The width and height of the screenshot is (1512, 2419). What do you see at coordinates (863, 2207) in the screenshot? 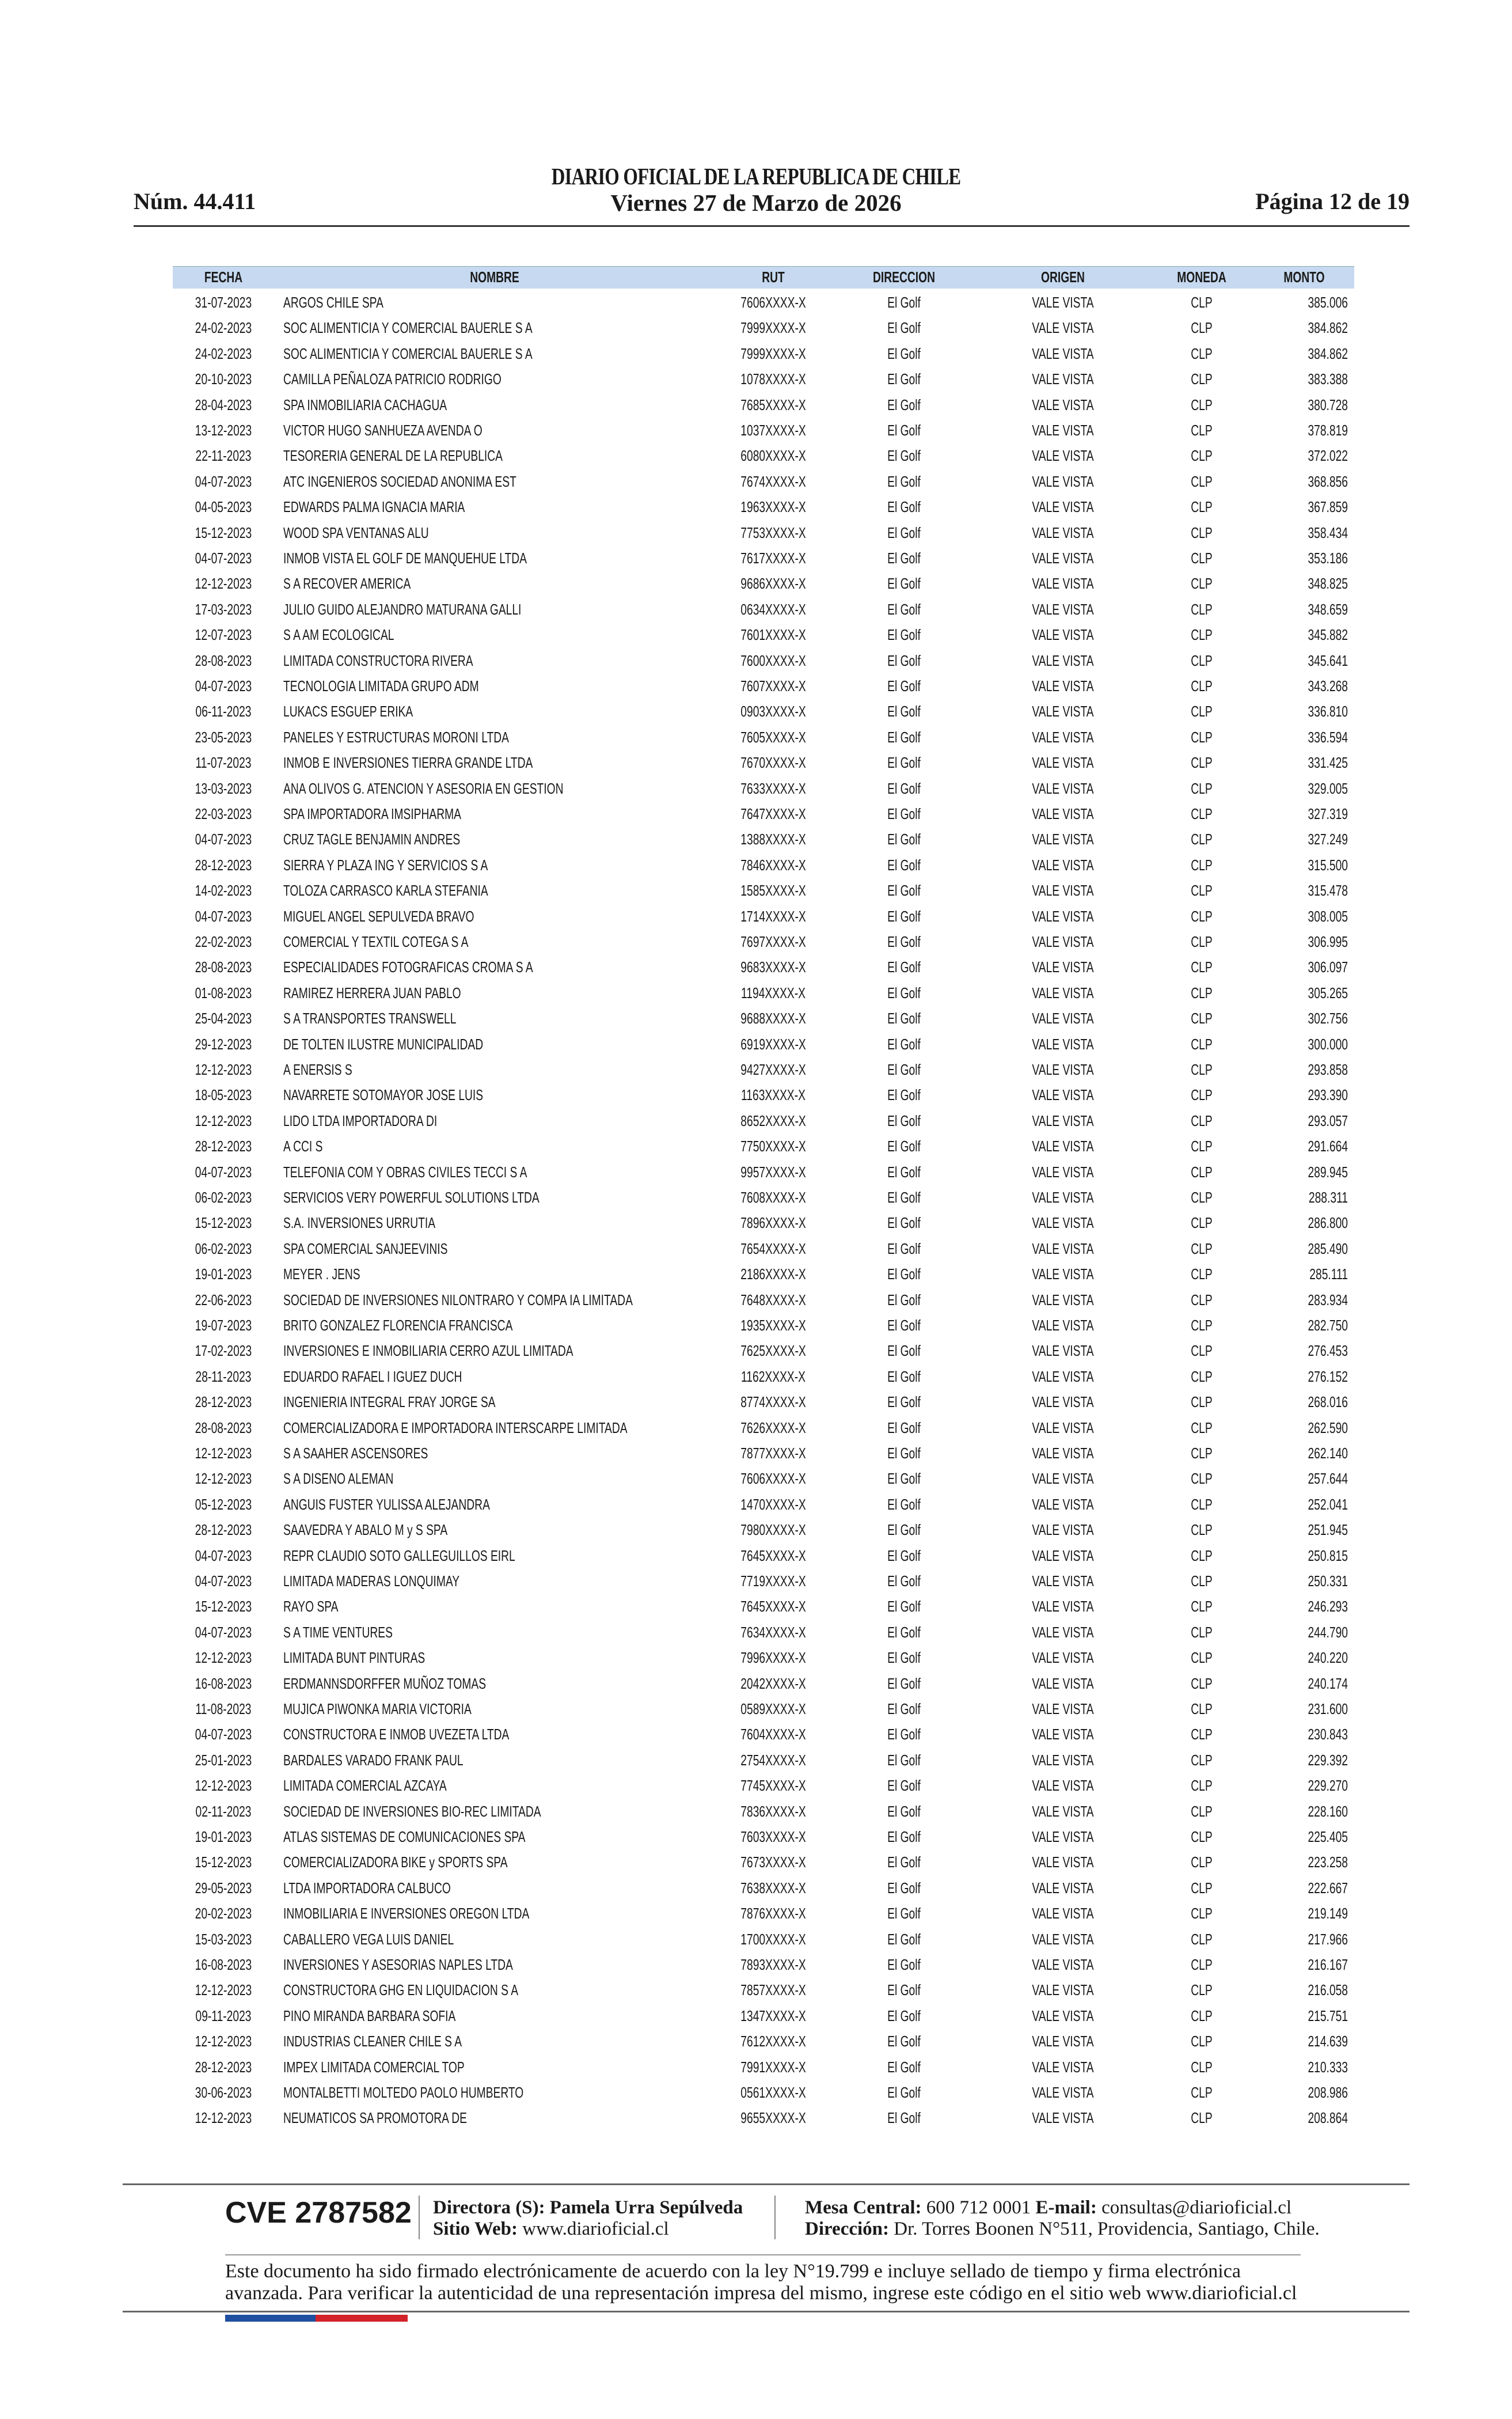
I see `phone-label: Mesa Central:` at bounding box center [863, 2207].